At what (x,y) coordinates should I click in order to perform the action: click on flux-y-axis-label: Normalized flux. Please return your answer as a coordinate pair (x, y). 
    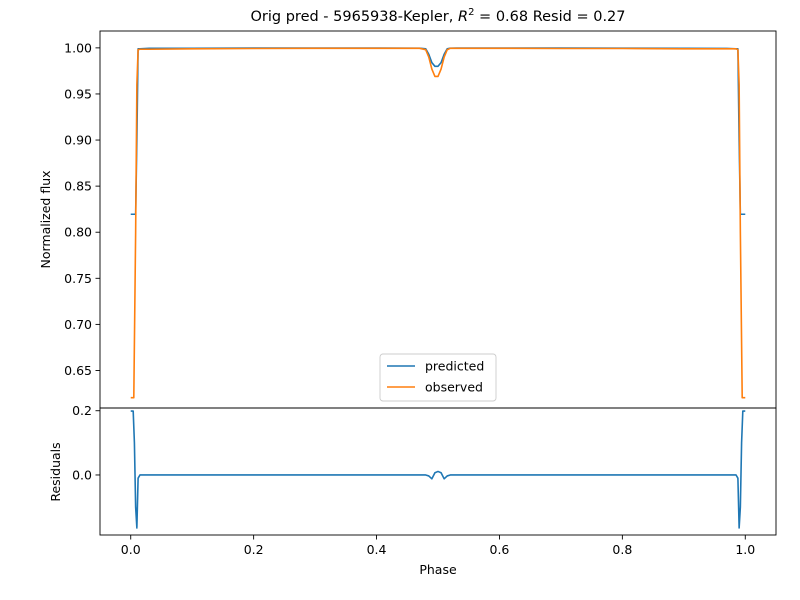
    Looking at the image, I should click on (45, 219).